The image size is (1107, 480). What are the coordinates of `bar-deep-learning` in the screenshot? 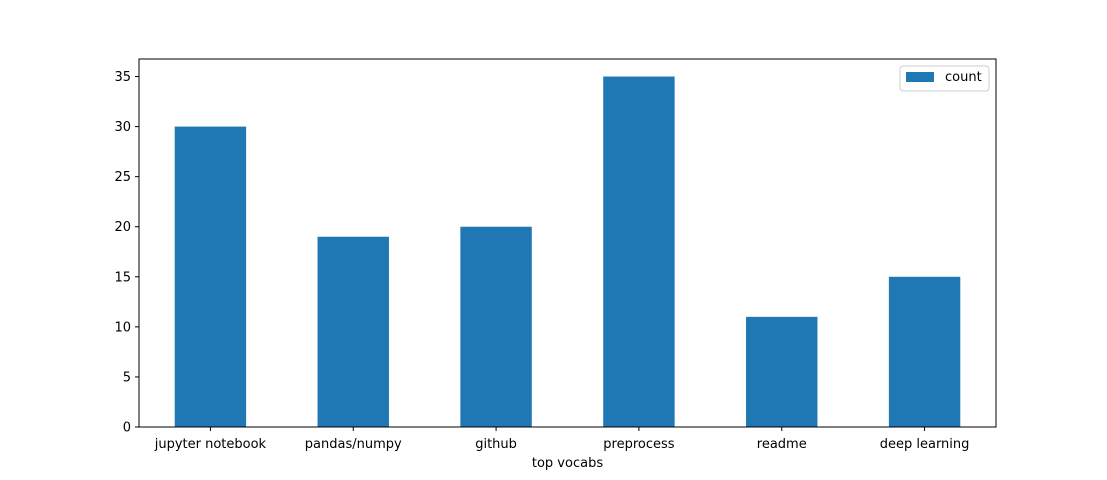 It's located at (924, 351).